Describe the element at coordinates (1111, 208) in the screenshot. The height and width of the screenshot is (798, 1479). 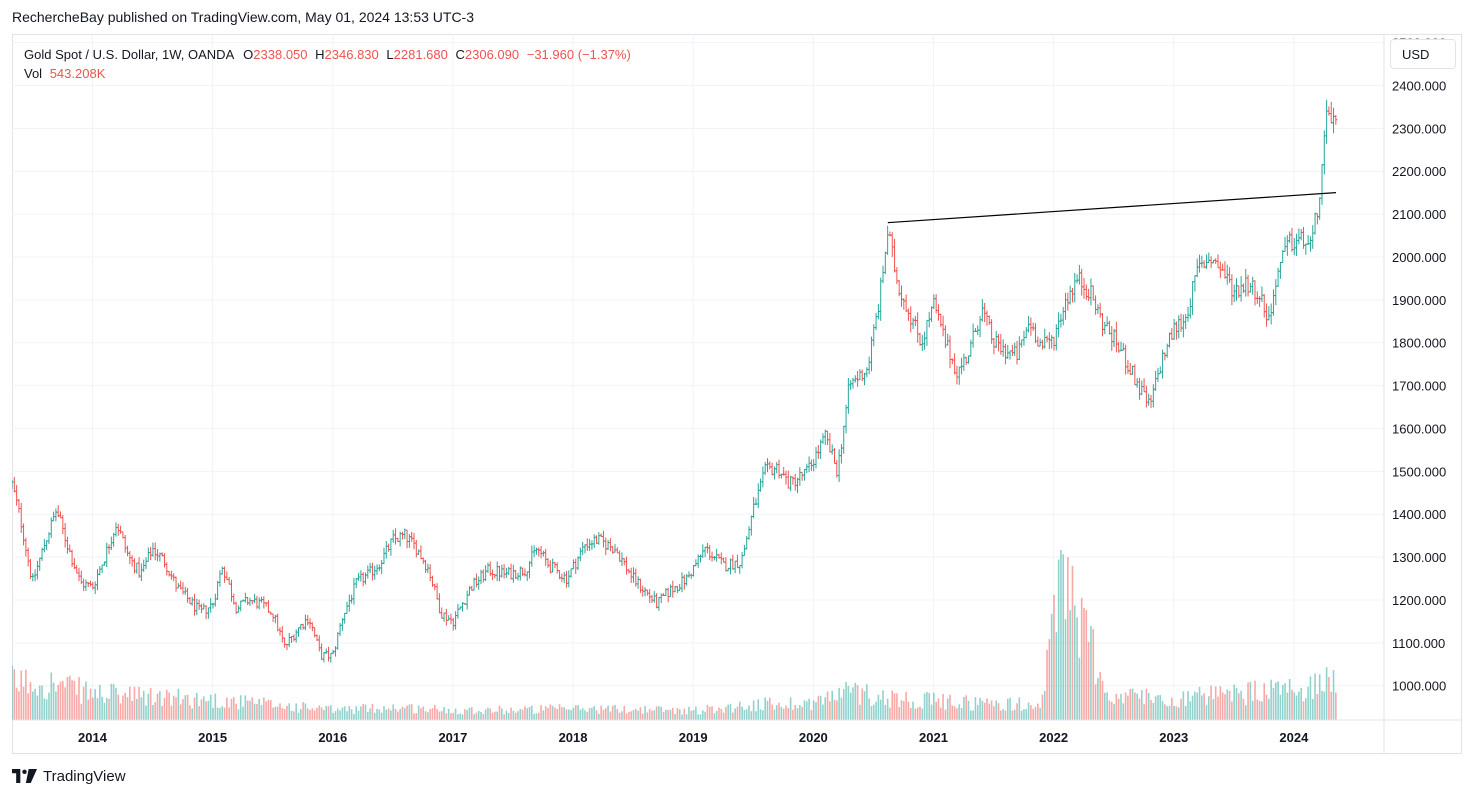
I see `trendline` at that location.